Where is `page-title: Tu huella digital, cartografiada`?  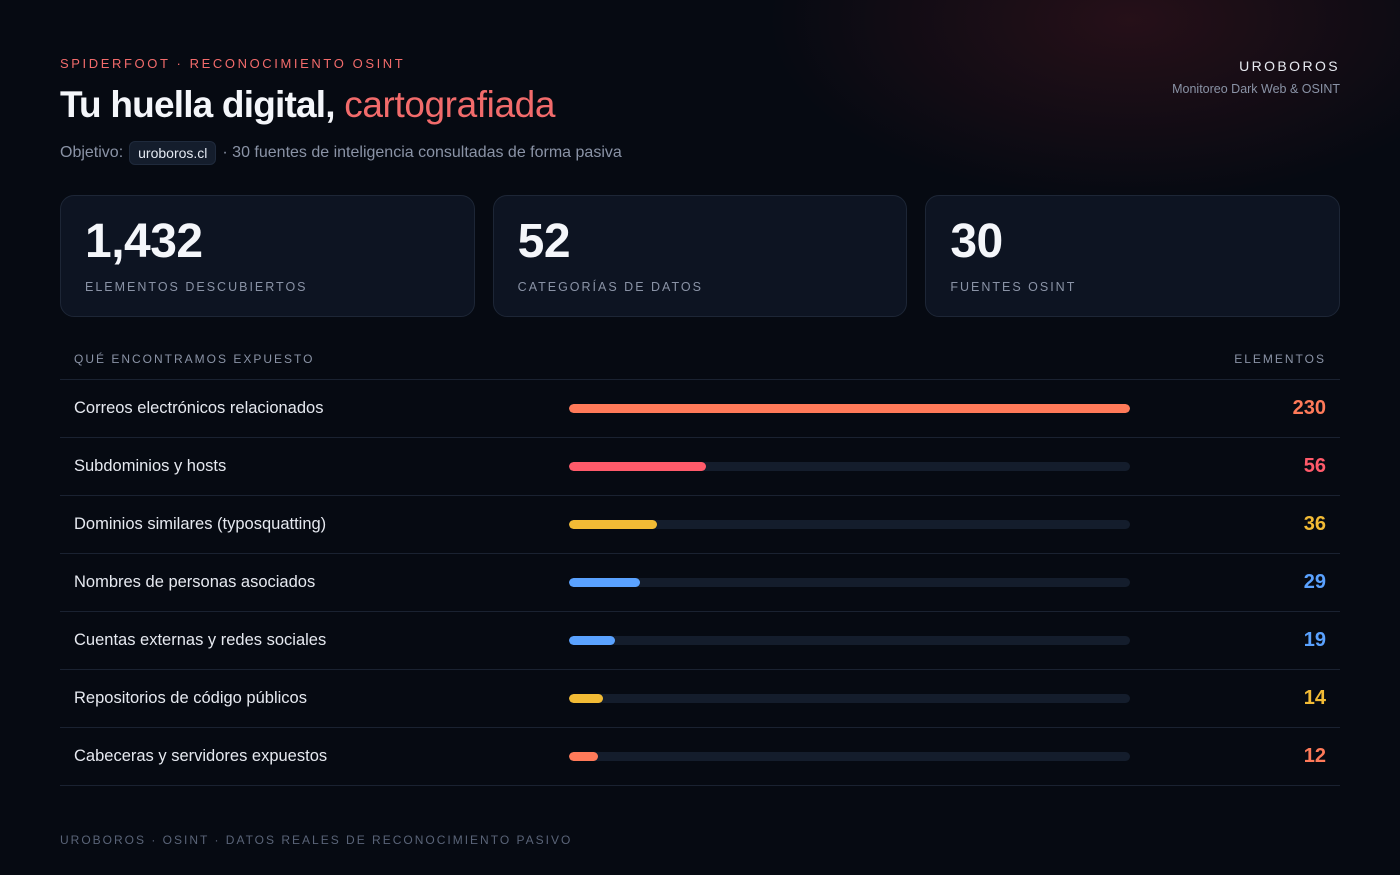 page-title: Tu huella digital, cartografiada is located at coordinates (307, 105).